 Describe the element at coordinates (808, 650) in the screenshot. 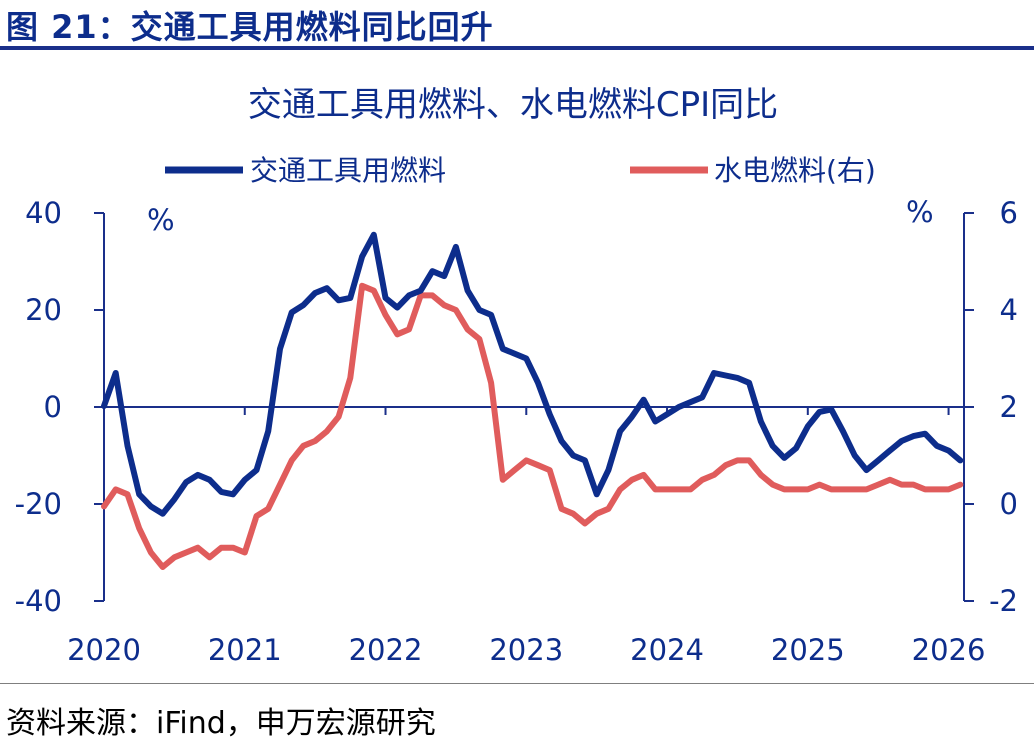

I see `x-tick-label: 2025` at that location.